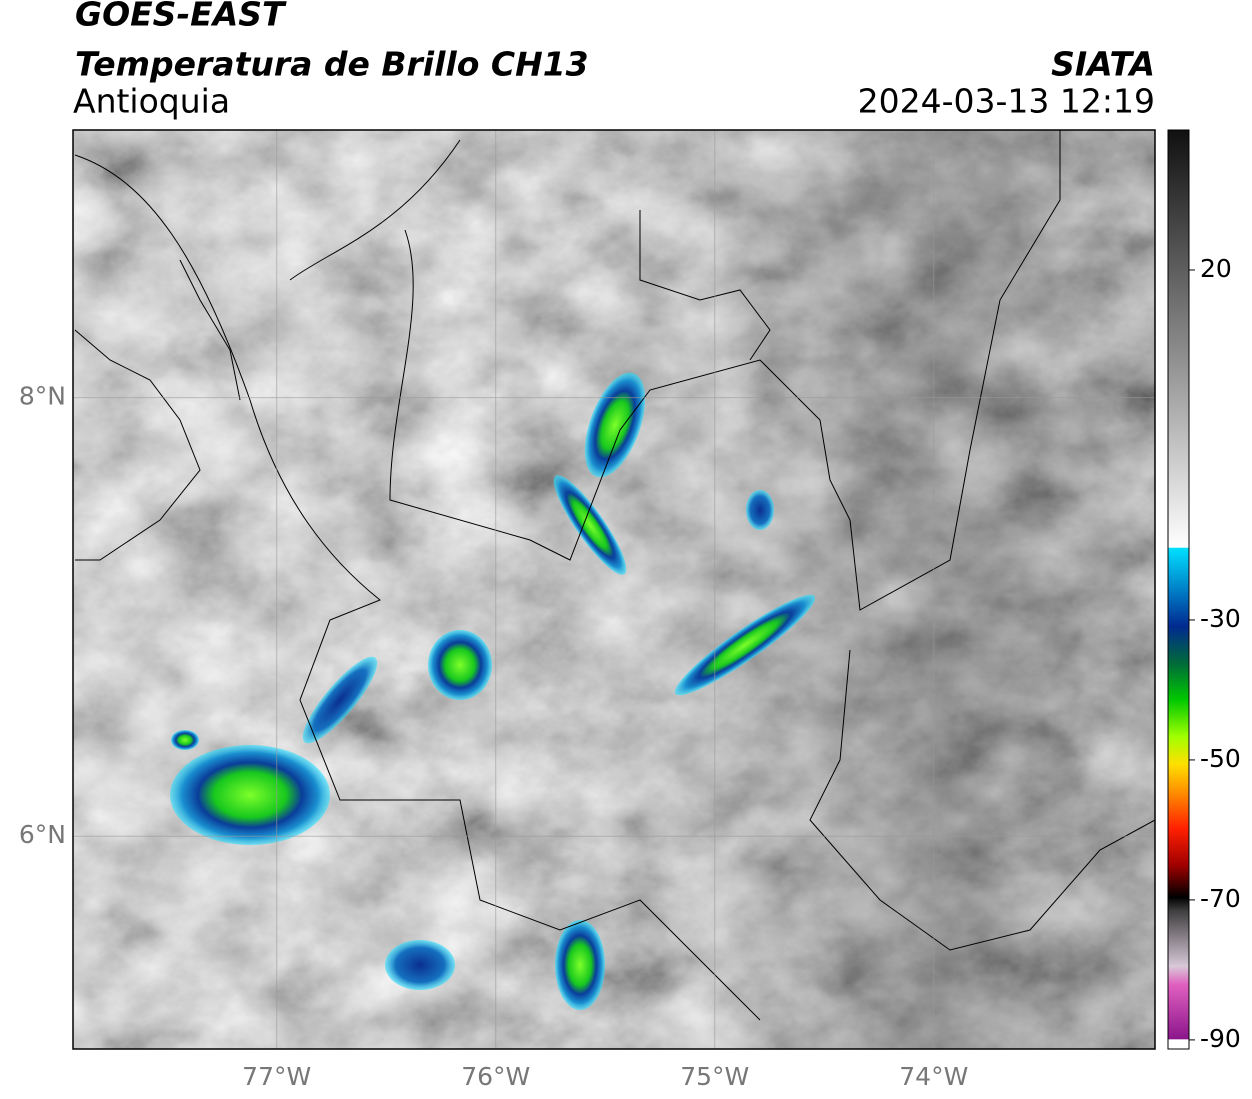  Describe the element at coordinates (181, 17) in the screenshot. I see `title: GOES-EAST` at that location.